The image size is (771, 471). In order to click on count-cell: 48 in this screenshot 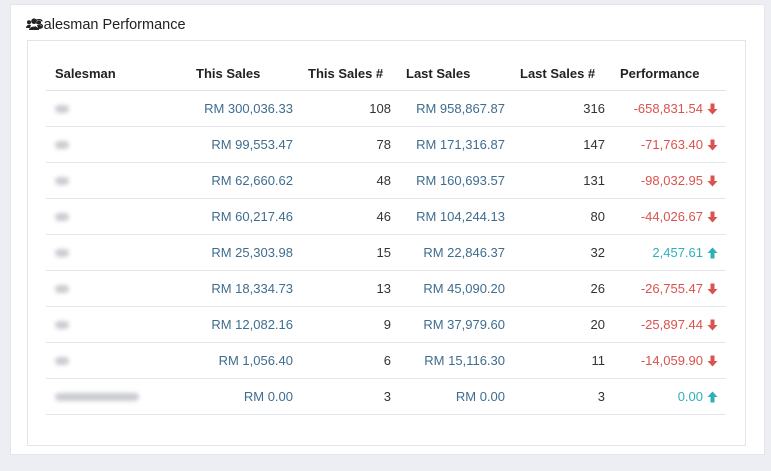, I will do `click(383, 180)`.